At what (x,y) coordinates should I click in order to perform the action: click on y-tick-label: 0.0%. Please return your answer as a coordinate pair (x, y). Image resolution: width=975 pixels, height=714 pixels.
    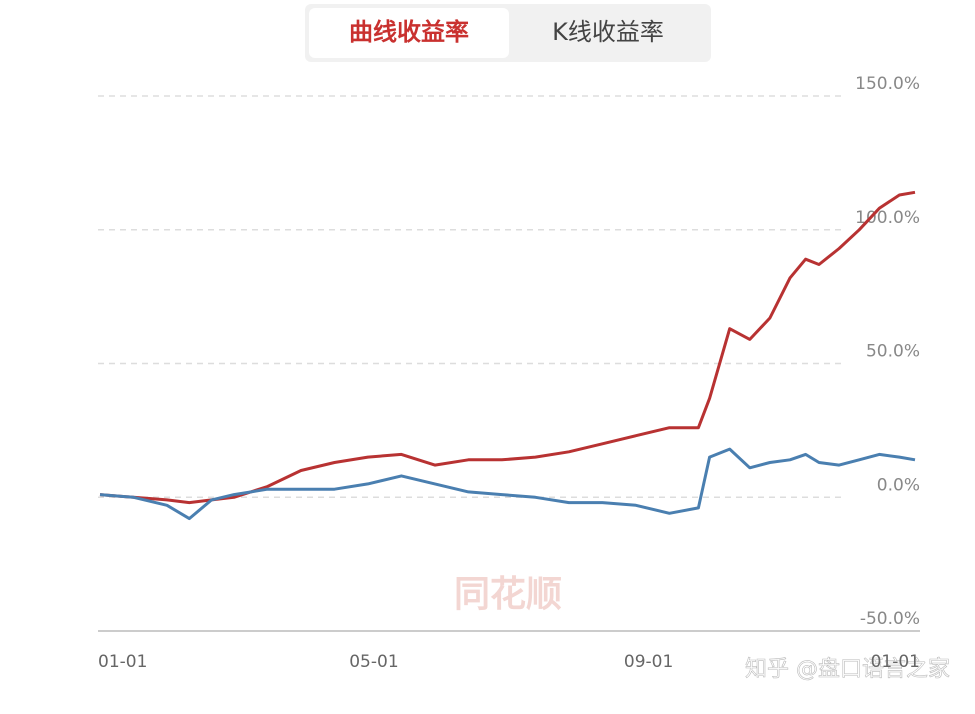
    Looking at the image, I should click on (898, 485).